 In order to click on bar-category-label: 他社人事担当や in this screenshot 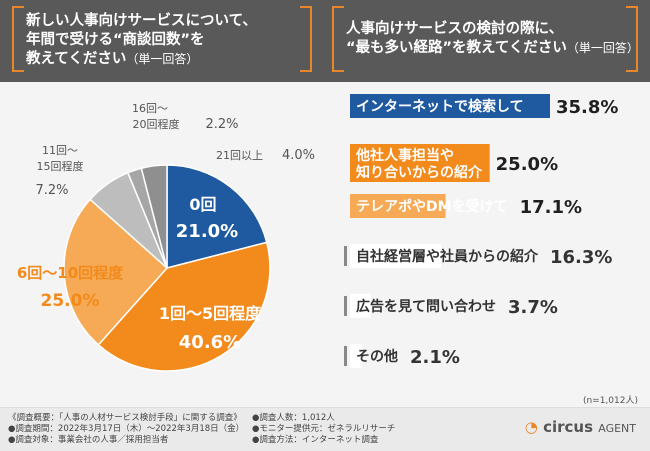, I will do `click(404, 155)`.